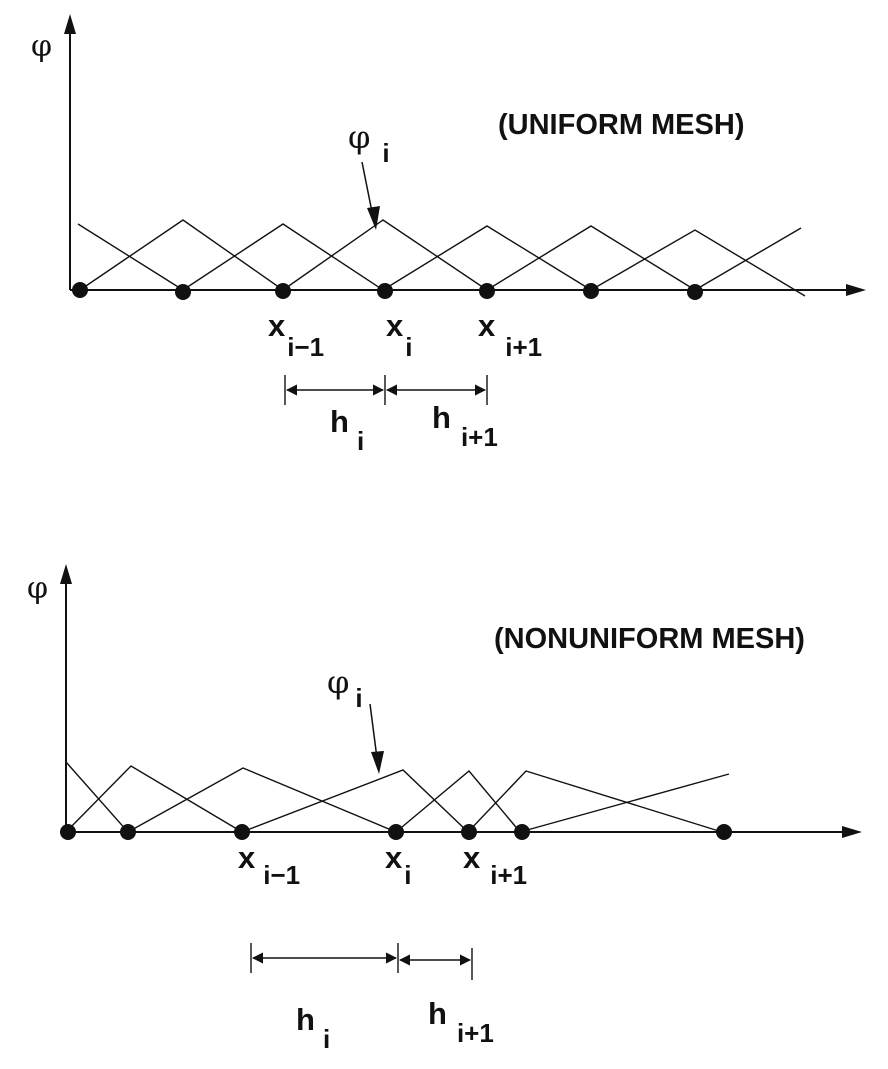 The height and width of the screenshot is (1069, 888). What do you see at coordinates (313, 1028) in the screenshot?
I see `nonuniform-spacing-label-h-i: h i` at bounding box center [313, 1028].